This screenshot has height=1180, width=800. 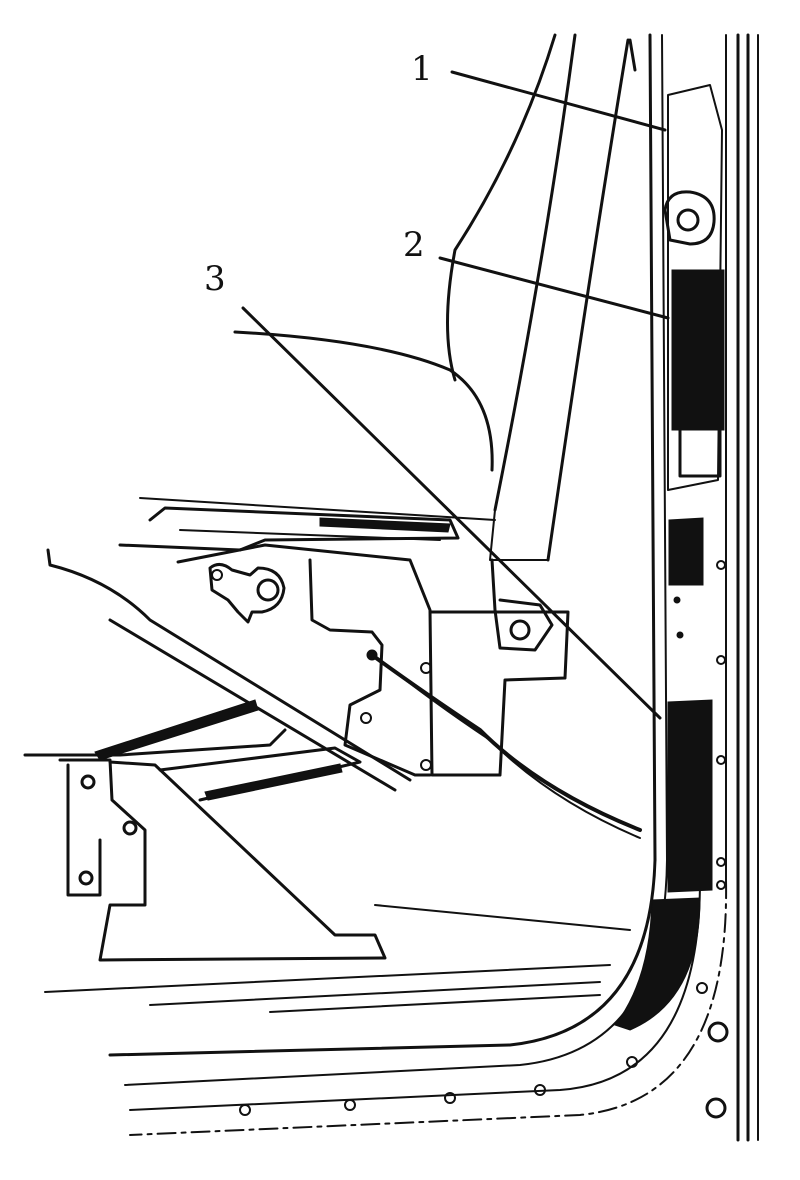 I want to click on seat-cushion, so click(x=317, y=425).